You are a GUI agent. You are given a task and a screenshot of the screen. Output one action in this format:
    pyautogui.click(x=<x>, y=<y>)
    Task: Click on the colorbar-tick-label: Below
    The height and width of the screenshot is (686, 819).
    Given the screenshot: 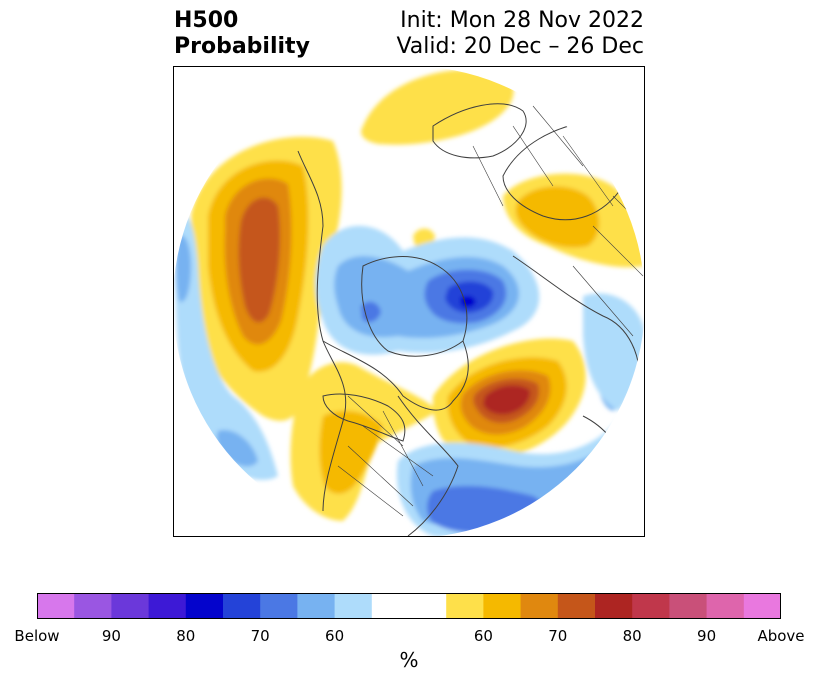 What is the action you would take?
    pyautogui.click(x=37, y=636)
    